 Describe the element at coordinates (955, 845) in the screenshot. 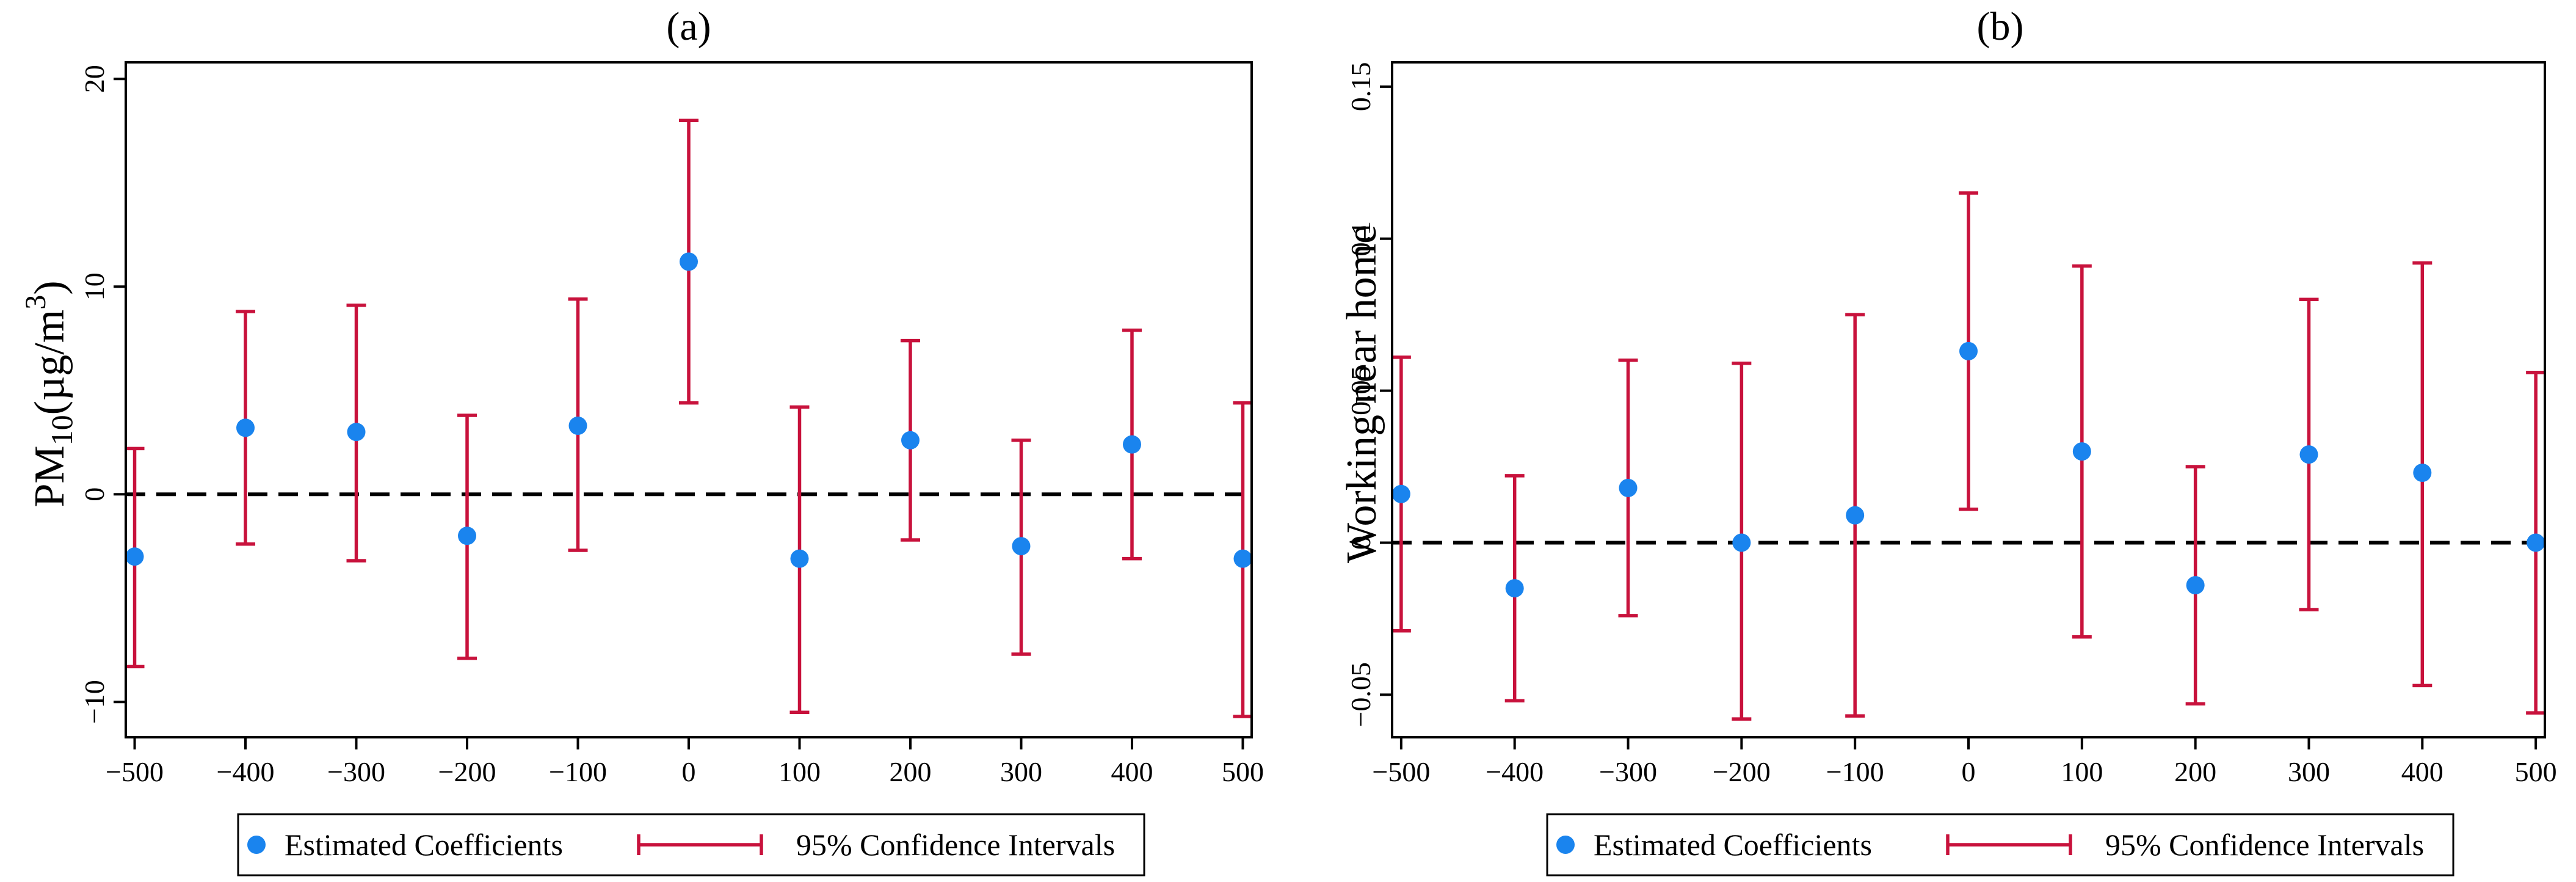

I see `panel-a-legend-ci-label: 95% Confidence Intervals` at that location.